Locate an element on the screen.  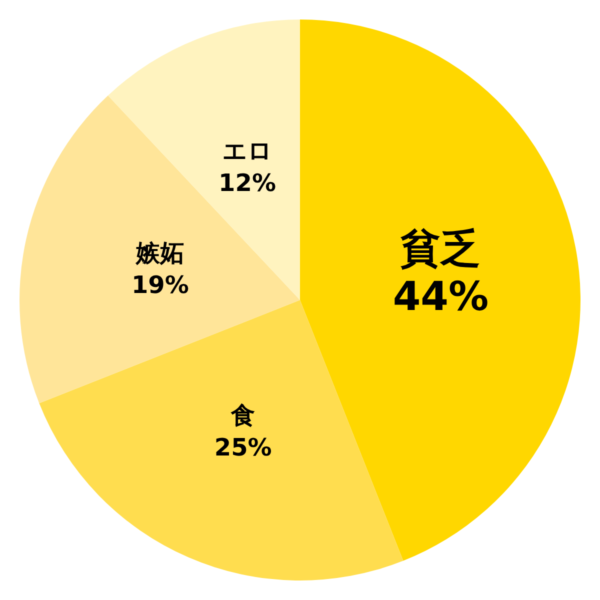
slice-label: 嫉妬 is located at coordinates (159, 252).